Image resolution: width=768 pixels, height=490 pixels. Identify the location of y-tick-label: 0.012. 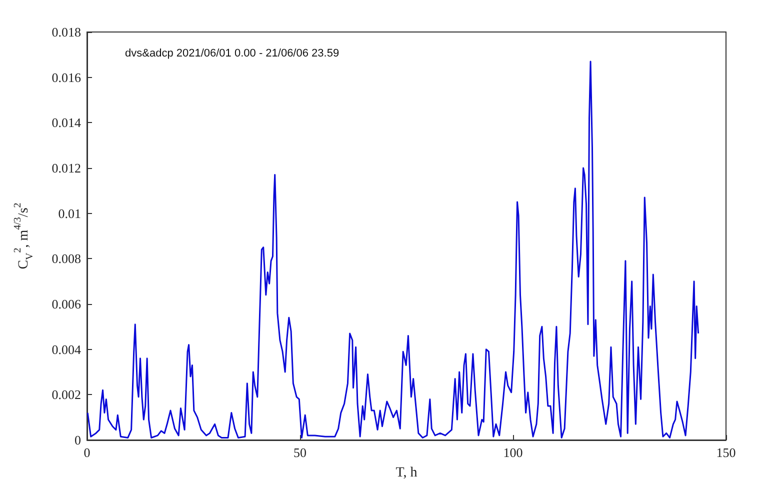
(66, 168).